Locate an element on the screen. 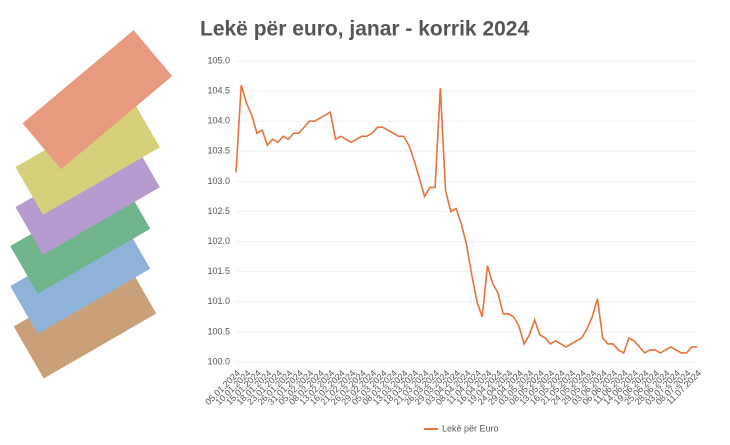 The height and width of the screenshot is (445, 730). y-tick-label: 104.0 is located at coordinates (218, 121).